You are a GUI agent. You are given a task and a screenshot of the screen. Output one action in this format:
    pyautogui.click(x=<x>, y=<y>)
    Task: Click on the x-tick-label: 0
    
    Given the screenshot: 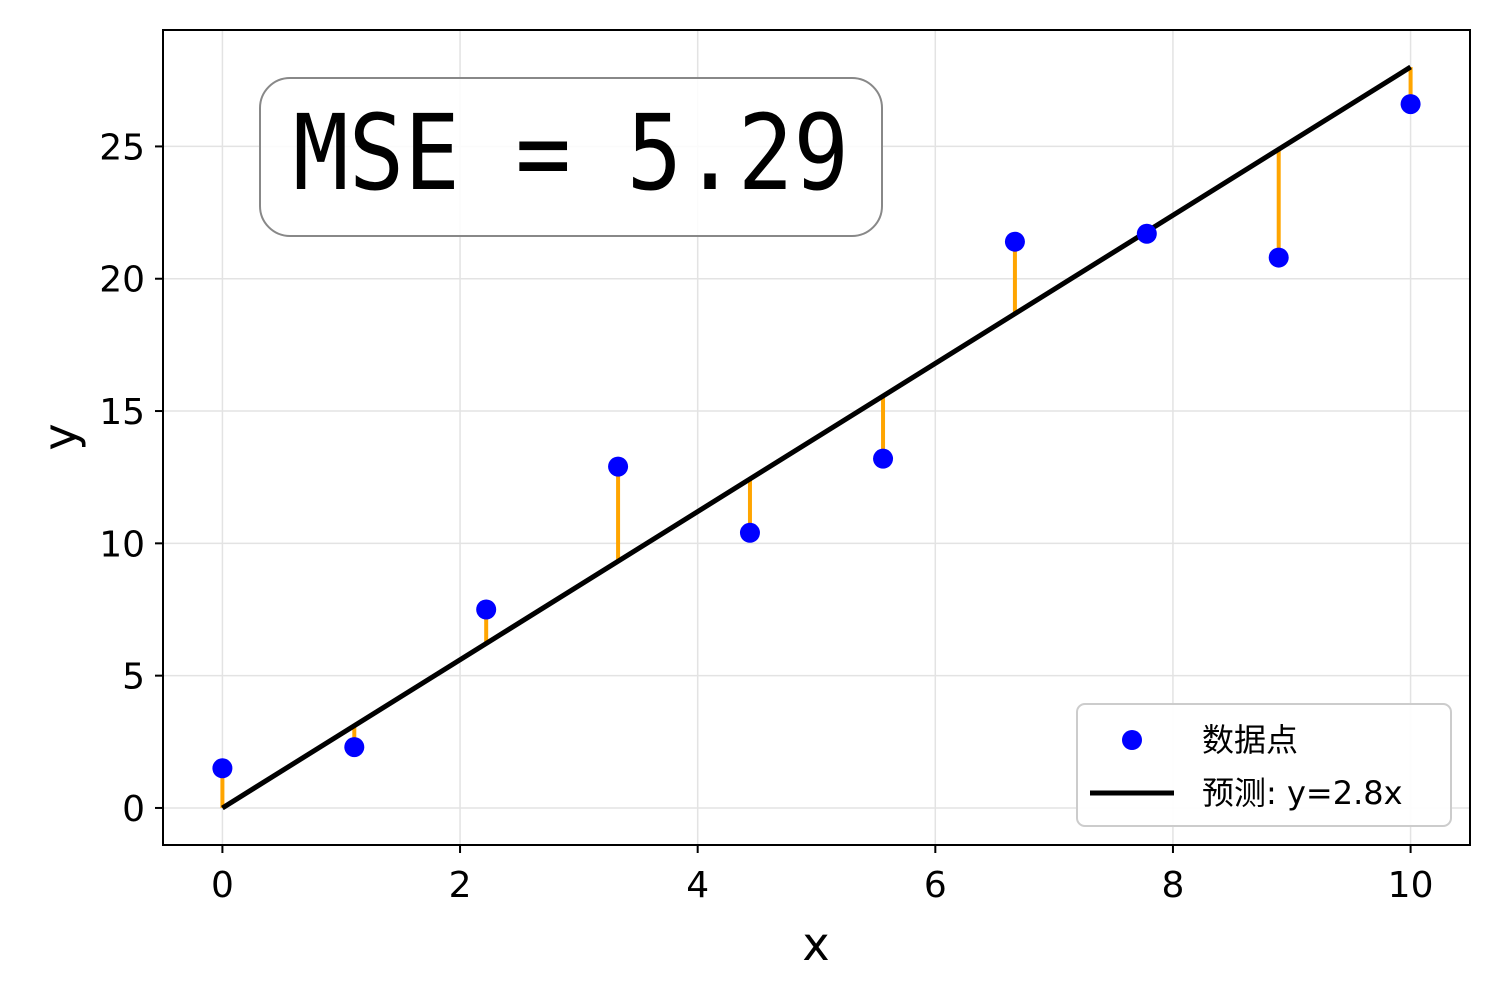 What is the action you would take?
    pyautogui.click(x=222, y=885)
    